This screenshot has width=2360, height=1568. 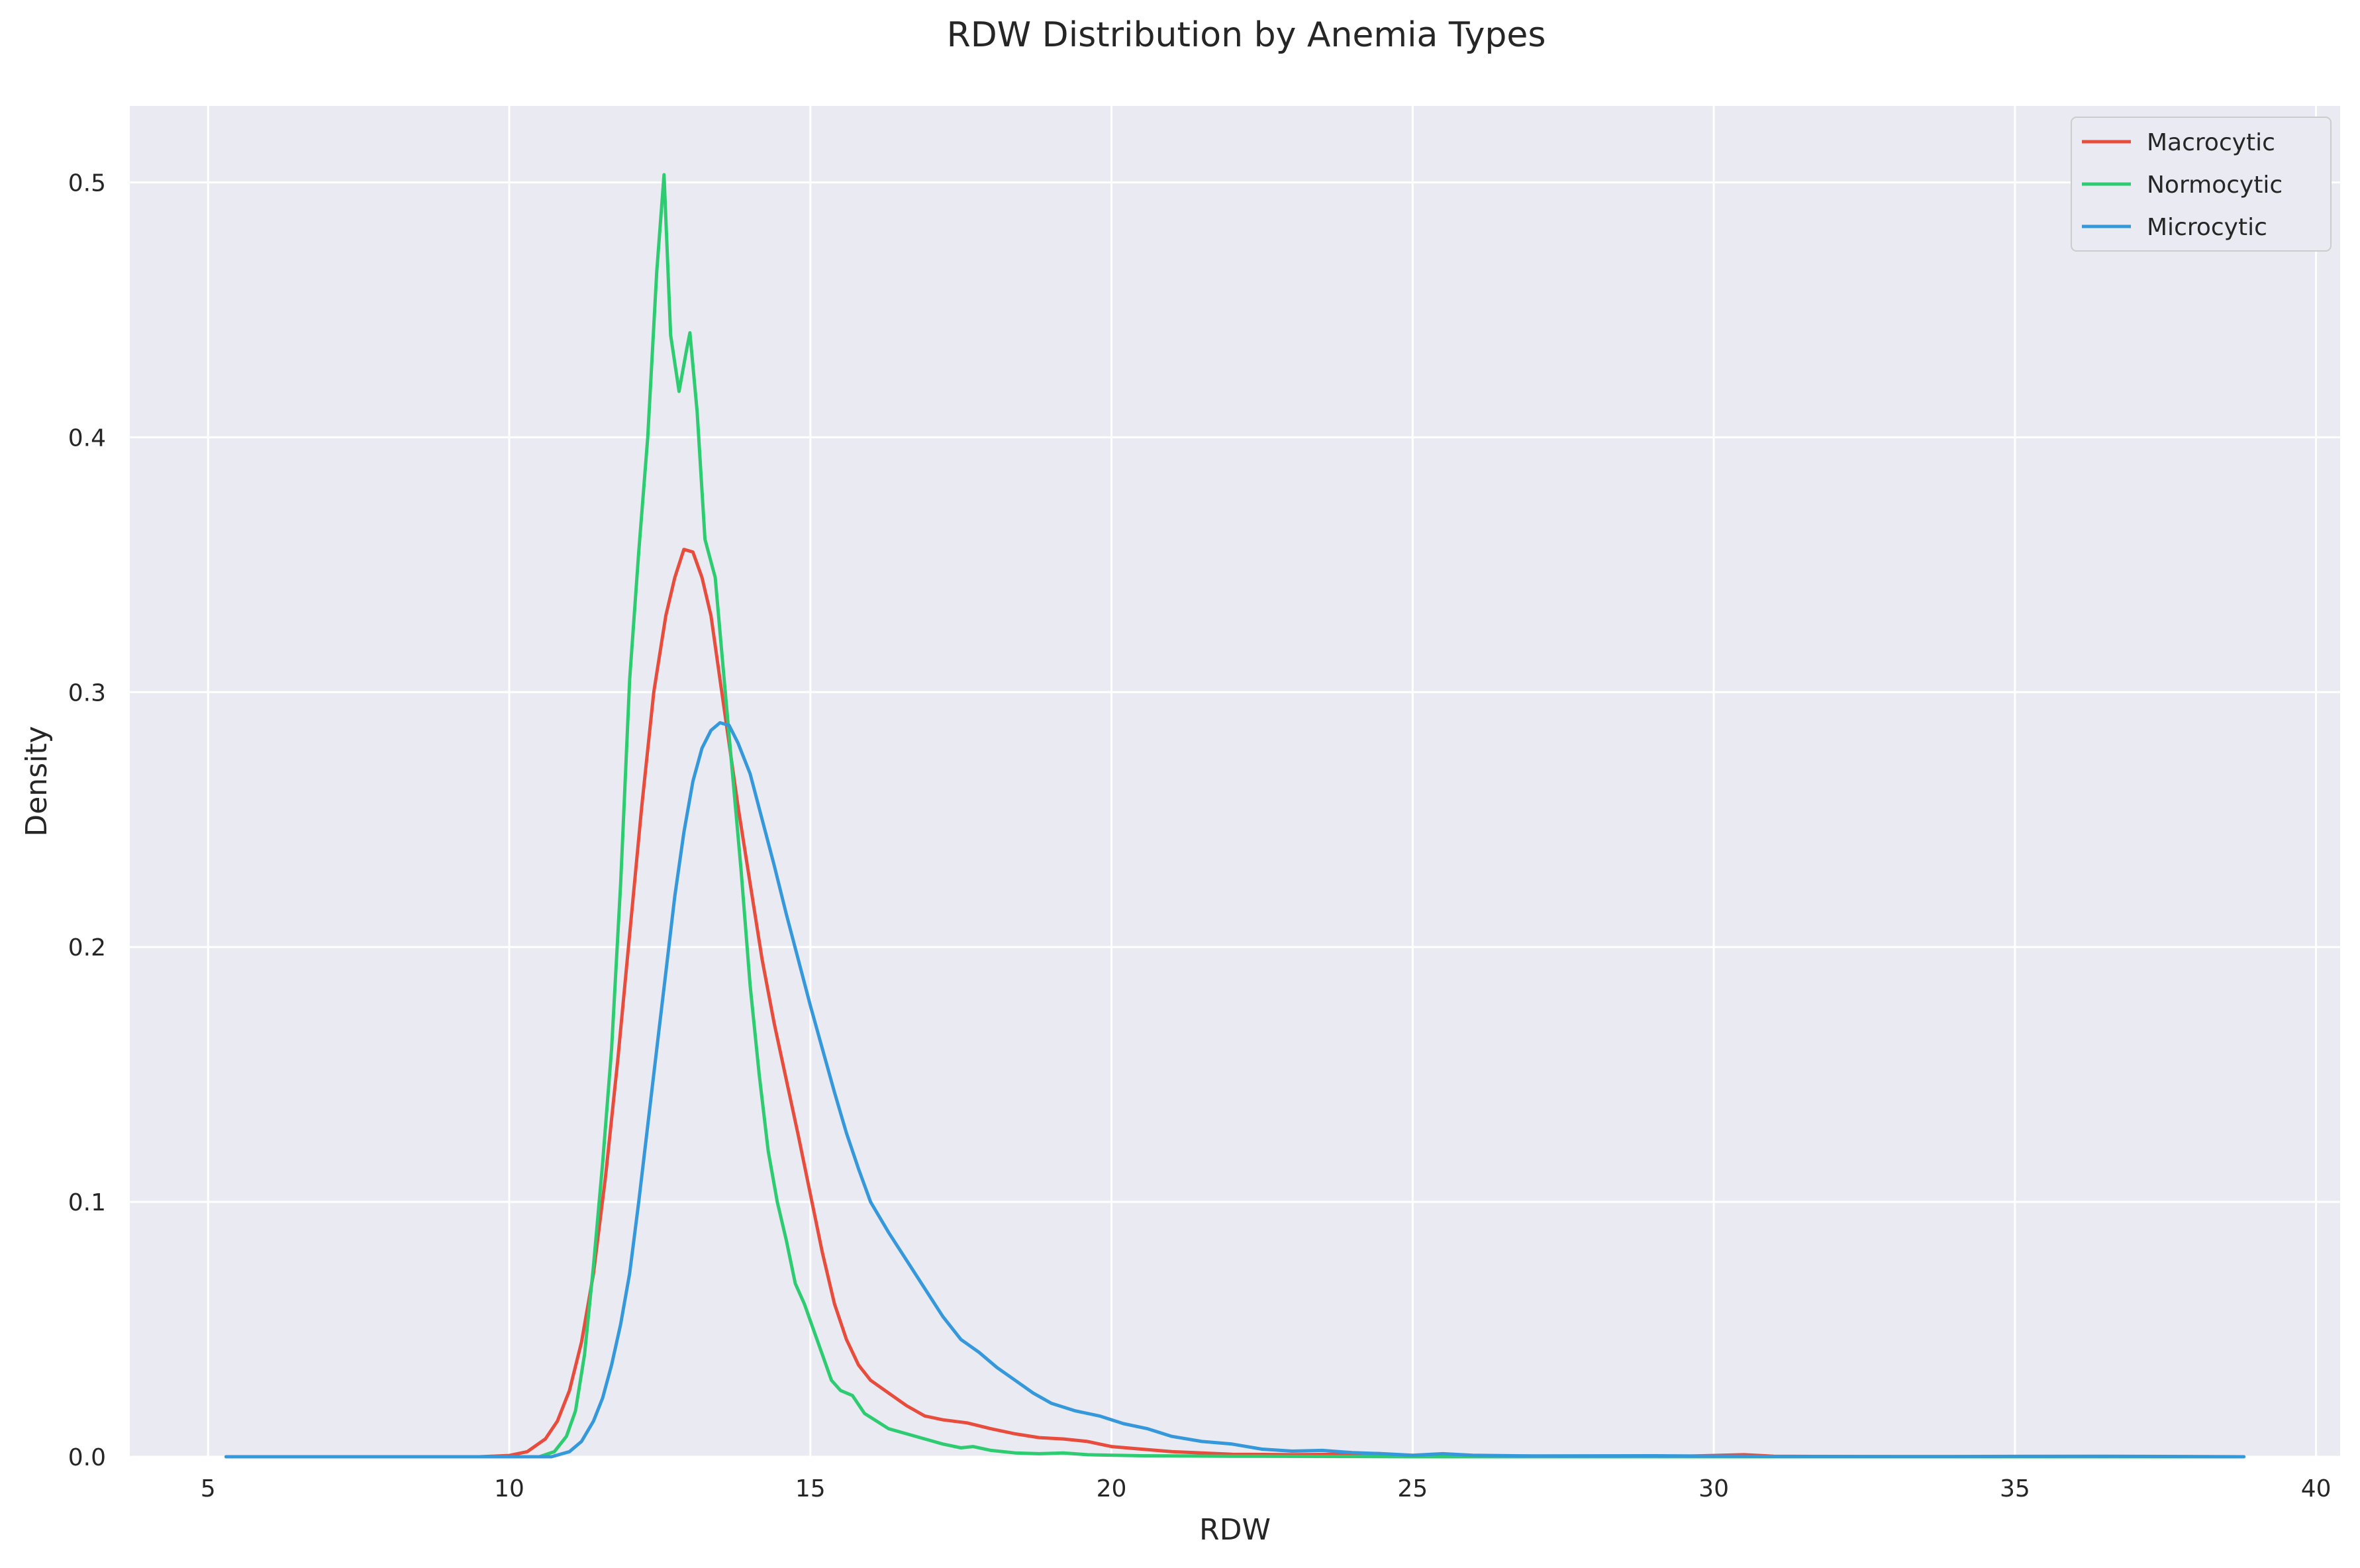 What do you see at coordinates (87, 820) in the screenshot?
I see `y-tick-labels: 0.0 0.1 0.2 0.3 0.4 0.5` at bounding box center [87, 820].